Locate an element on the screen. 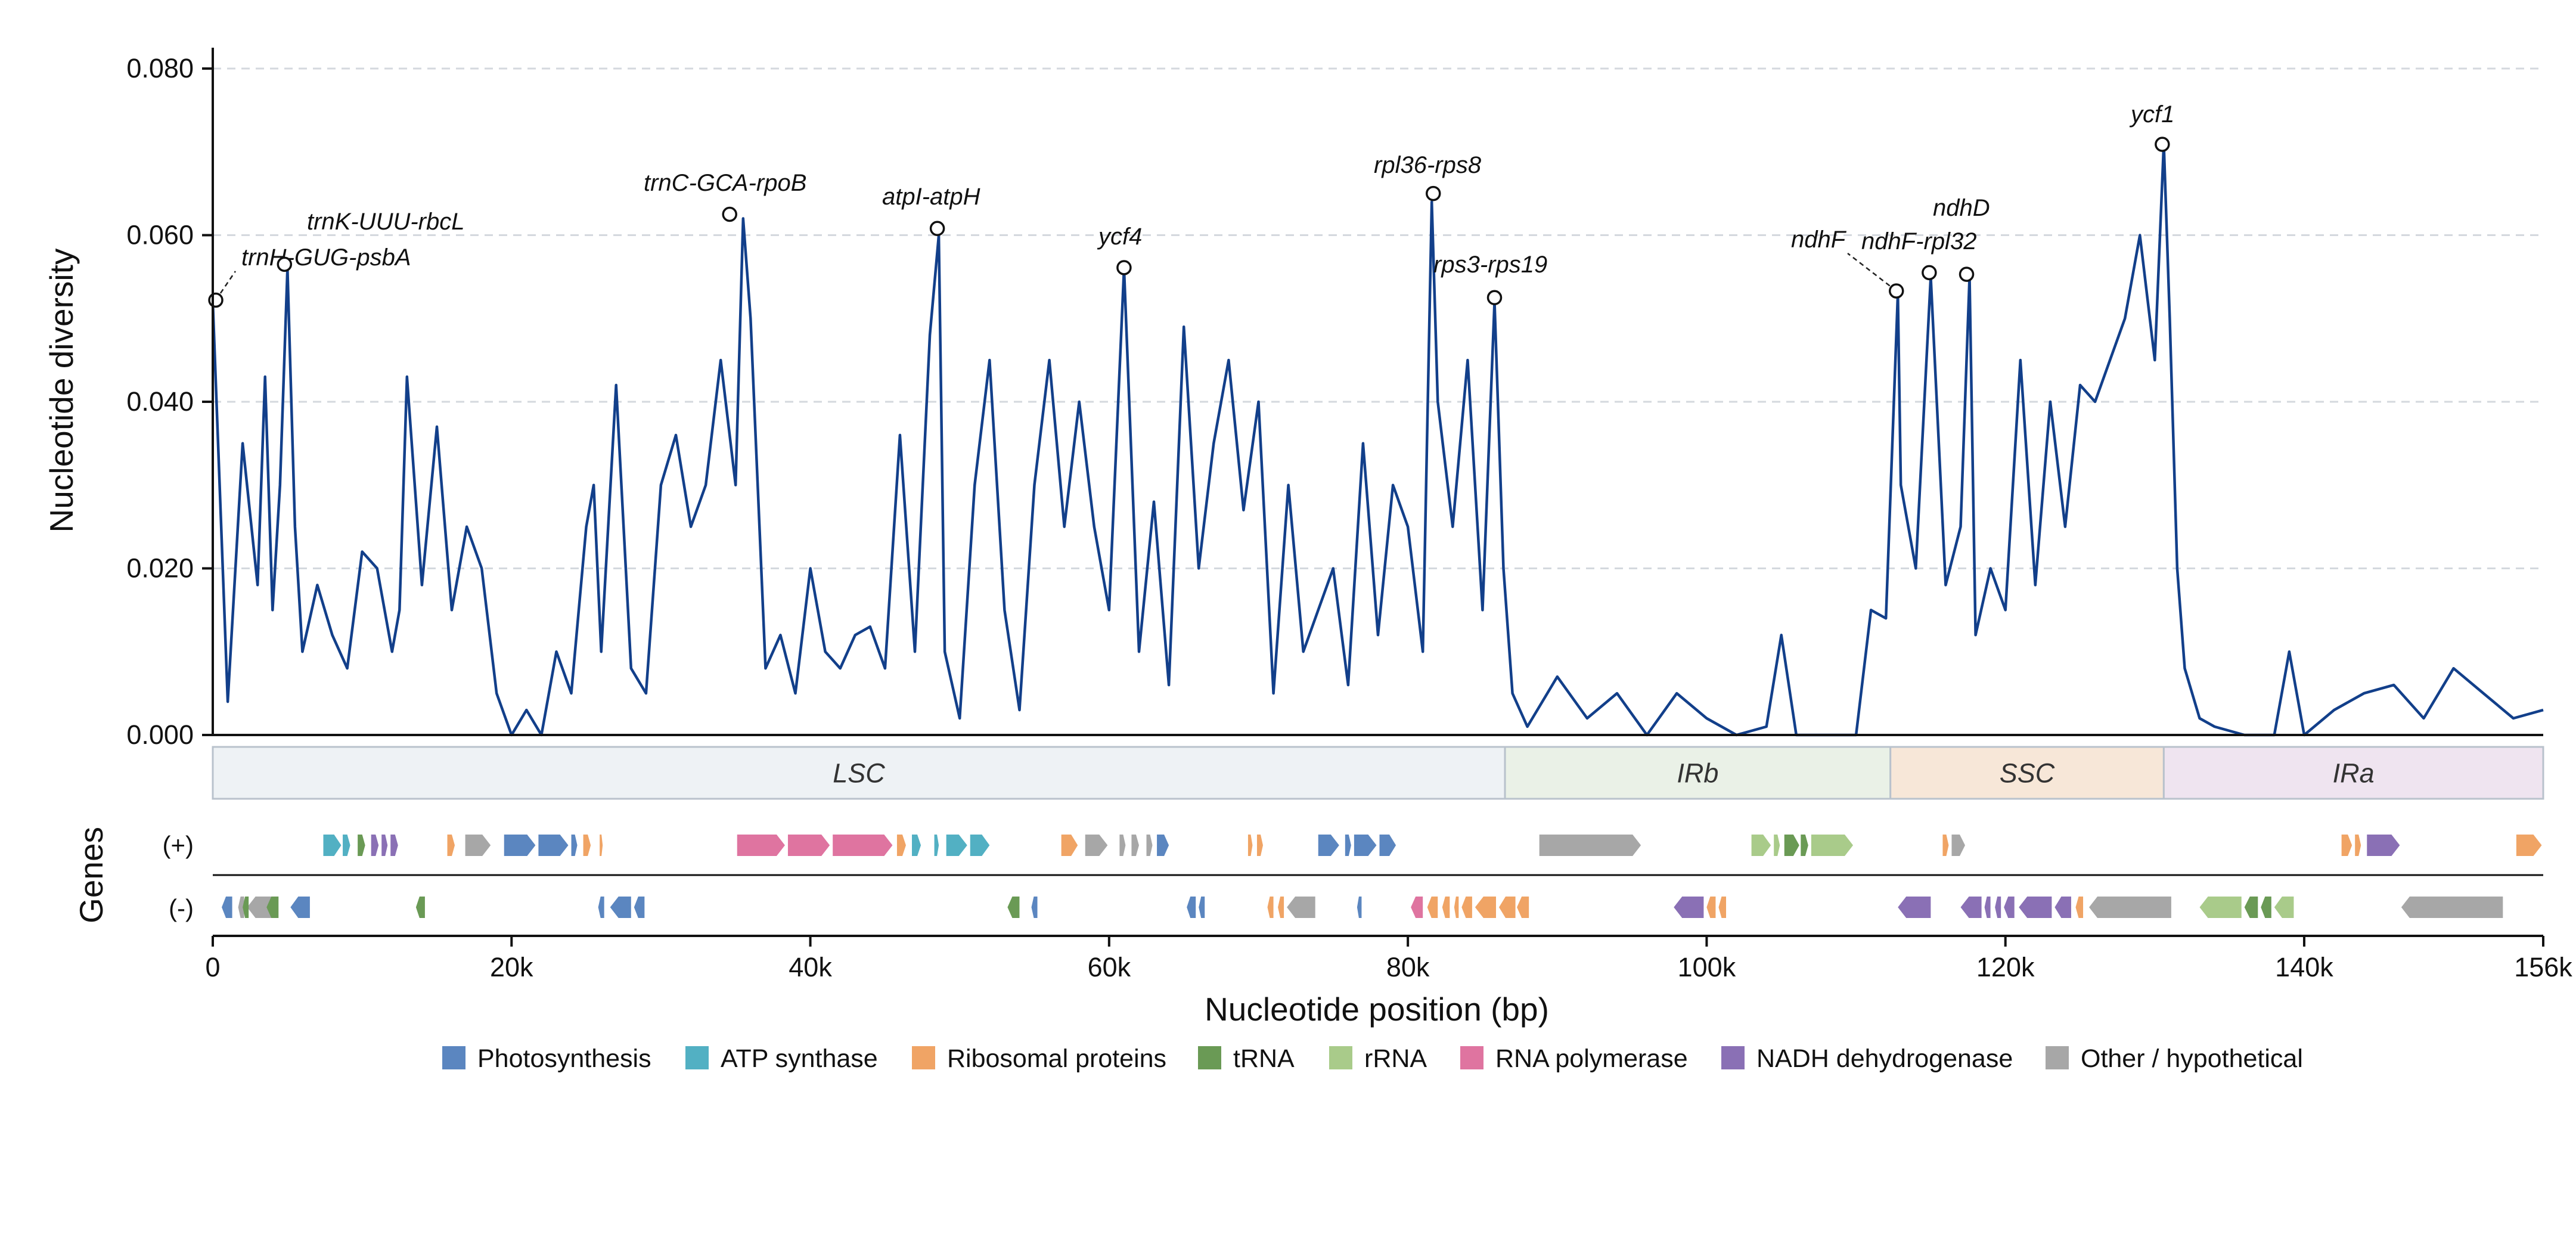 The width and height of the screenshot is (2576, 1253). peak-label: rpl36-rps8 is located at coordinates (1428, 165).